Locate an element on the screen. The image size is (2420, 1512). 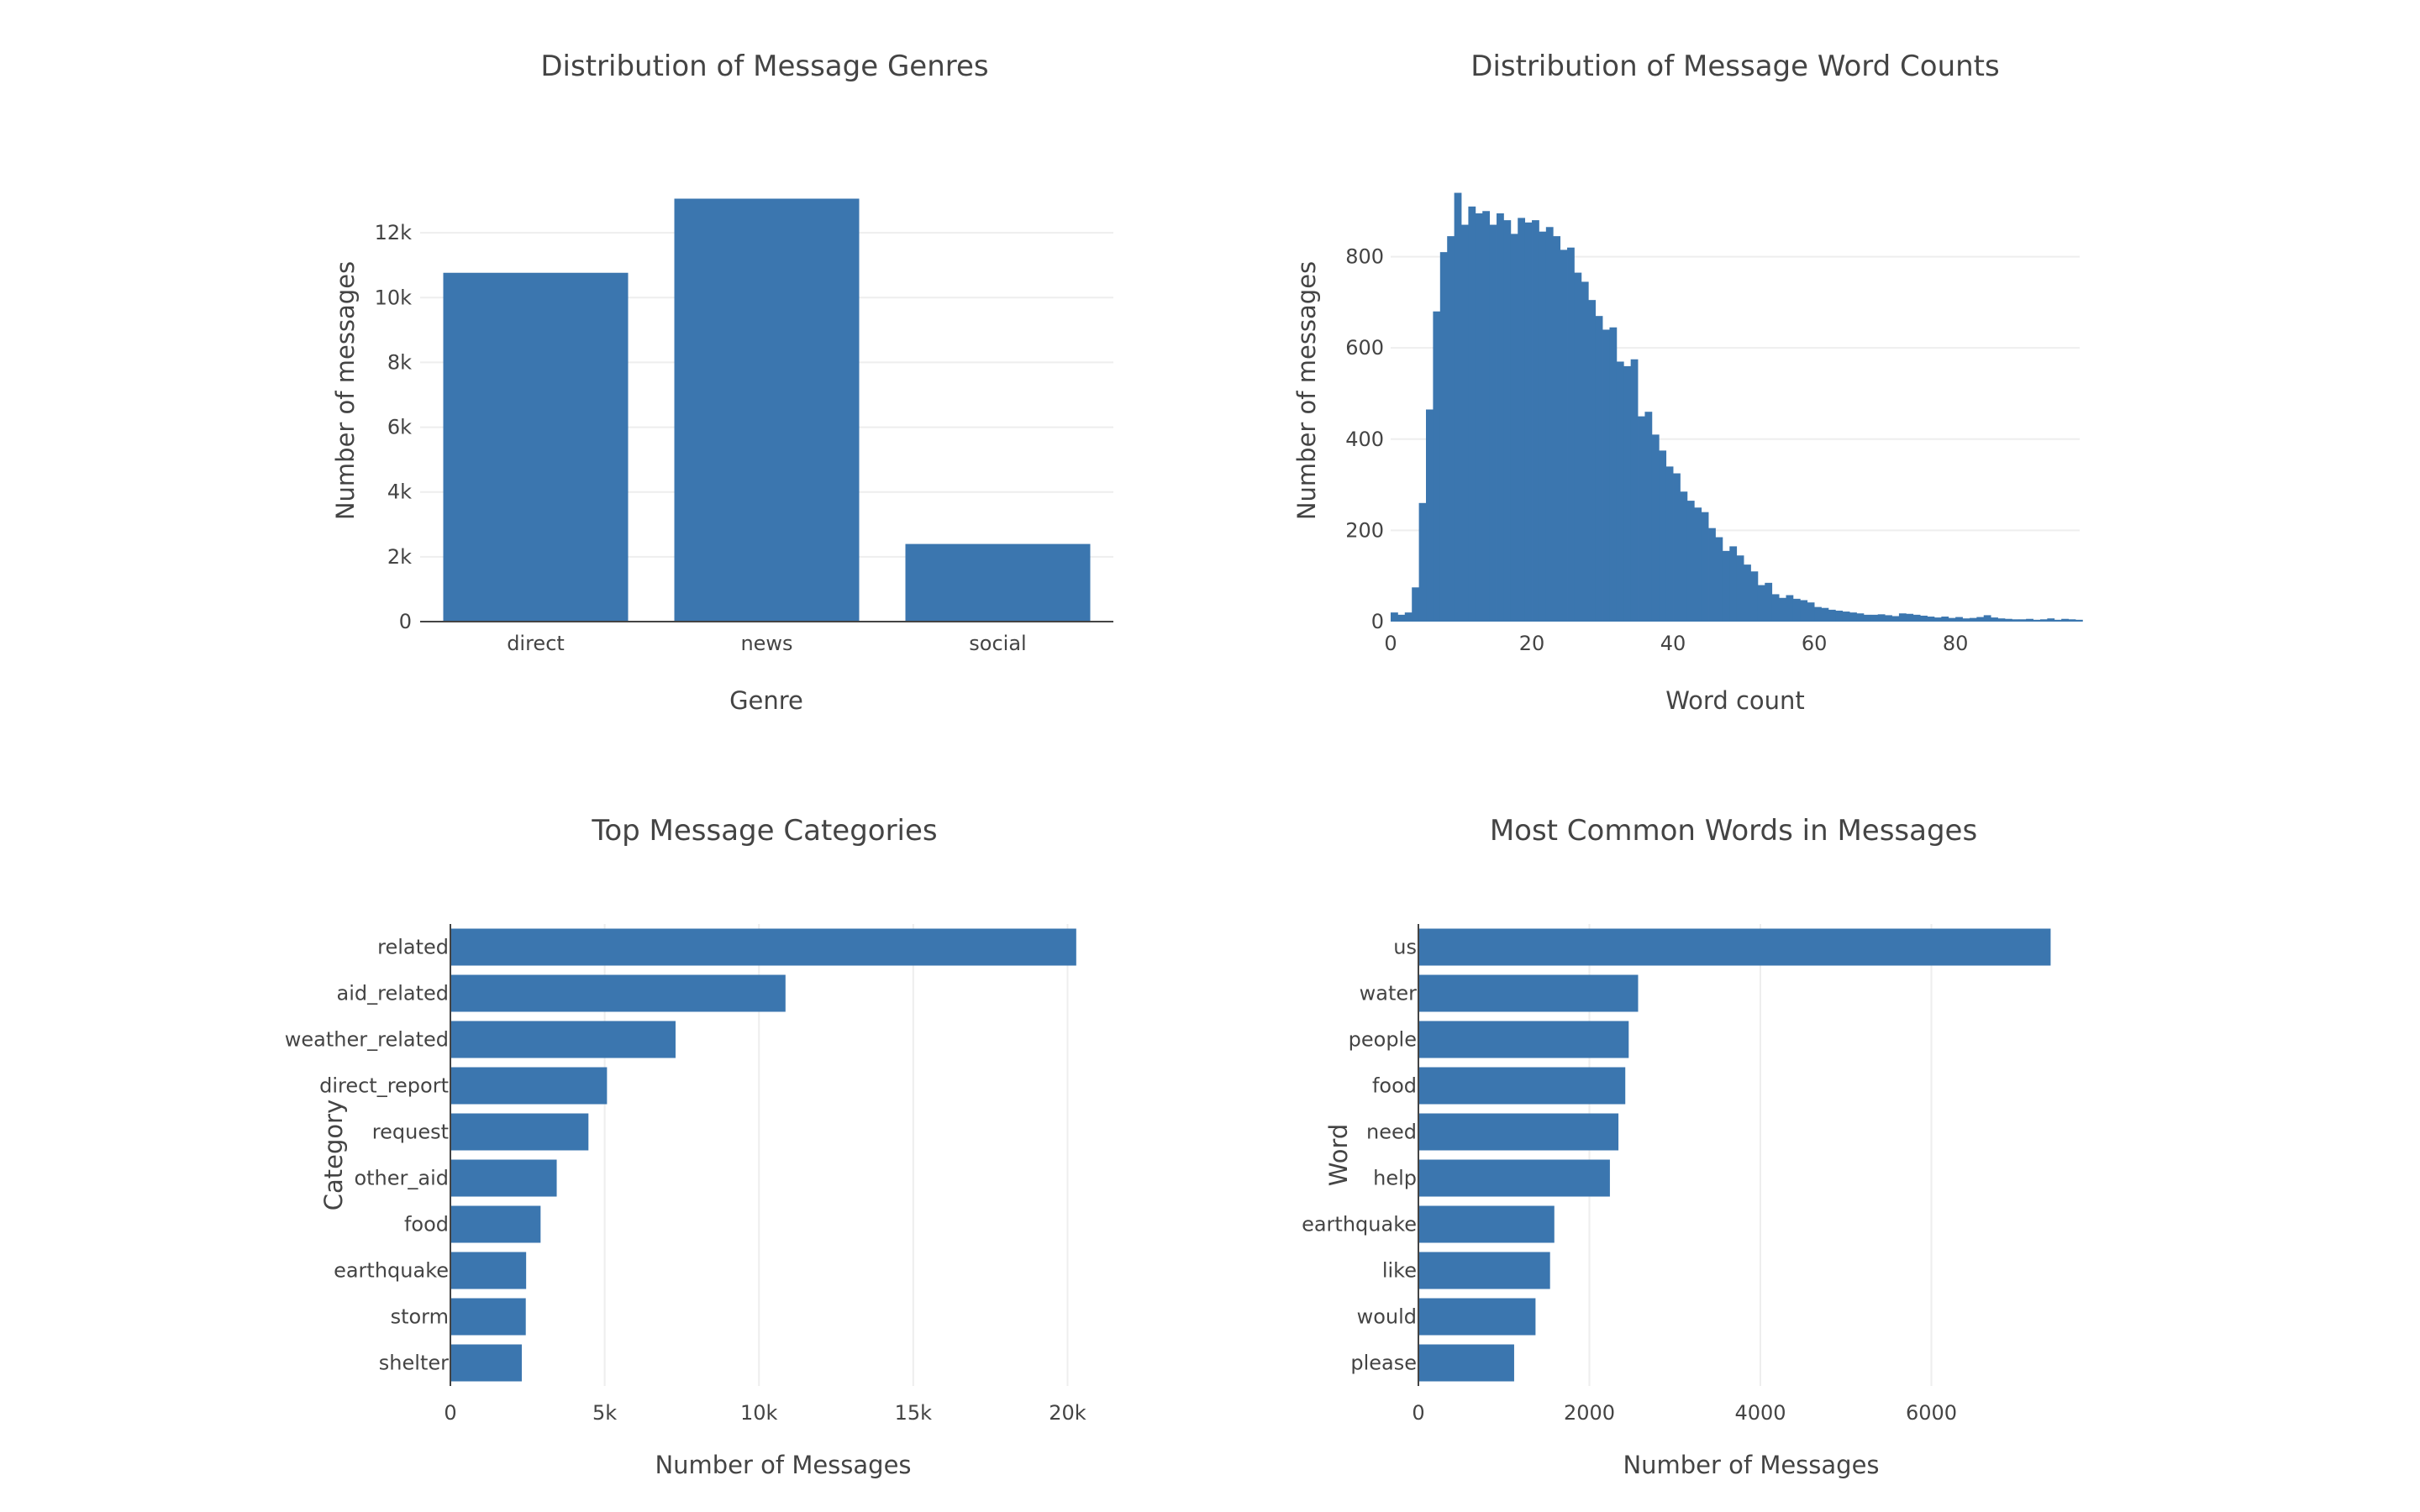
y-tick-label: aid_related is located at coordinates (393, 993).